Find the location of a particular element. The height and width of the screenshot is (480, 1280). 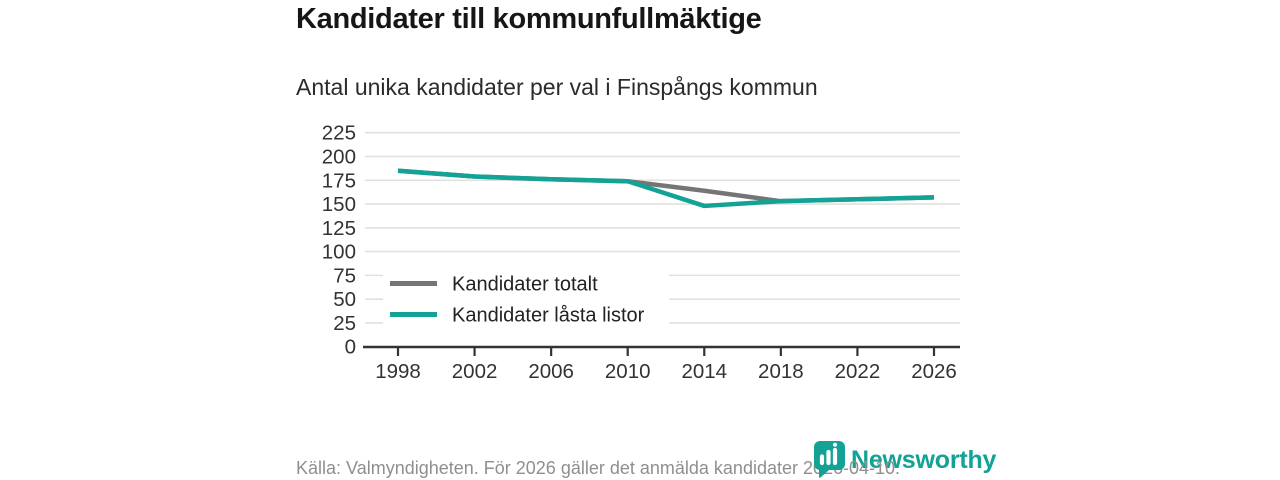

page-title: Kandidater till kommunfullmäktige is located at coordinates (529, 19).